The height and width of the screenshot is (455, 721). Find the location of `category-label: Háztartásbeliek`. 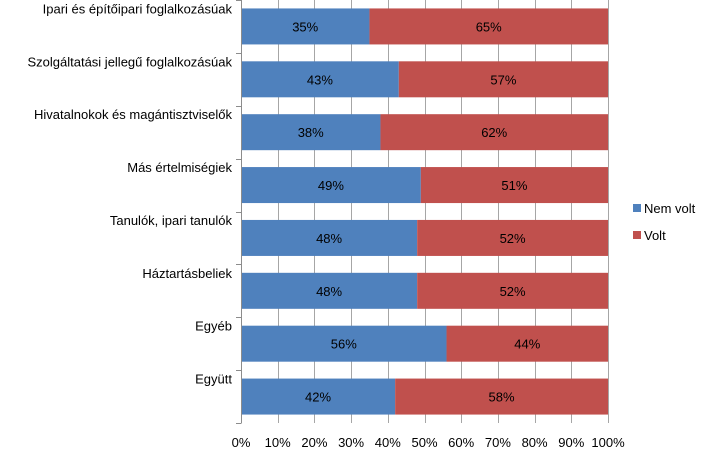

category-label: Háztartásbeliek is located at coordinates (187, 273).